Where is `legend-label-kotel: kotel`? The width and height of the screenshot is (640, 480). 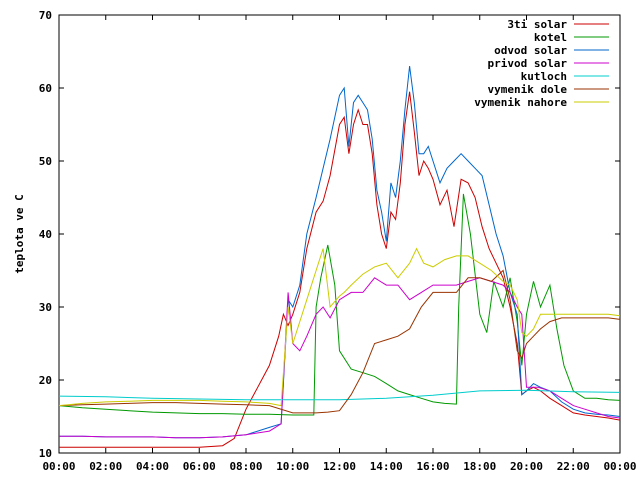
legend-label-kotel: kotel is located at coordinates (550, 37).